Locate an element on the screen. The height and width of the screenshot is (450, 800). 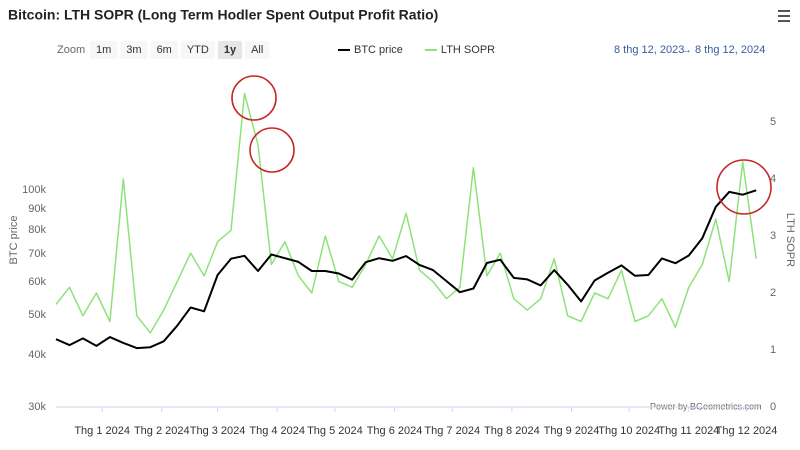
button-label: All is located at coordinates (257, 50).